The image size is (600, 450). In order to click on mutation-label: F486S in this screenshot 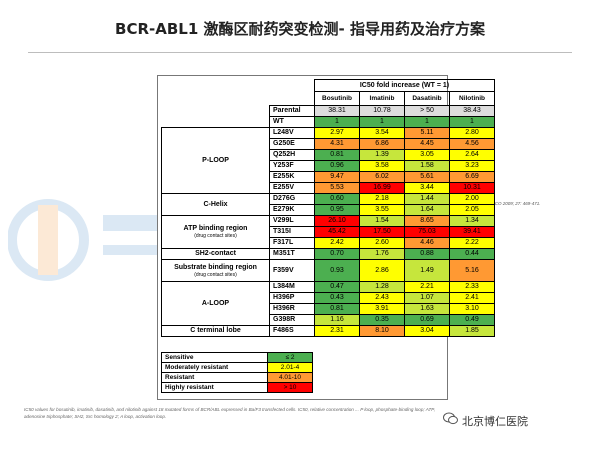, I will do `click(292, 331)`.